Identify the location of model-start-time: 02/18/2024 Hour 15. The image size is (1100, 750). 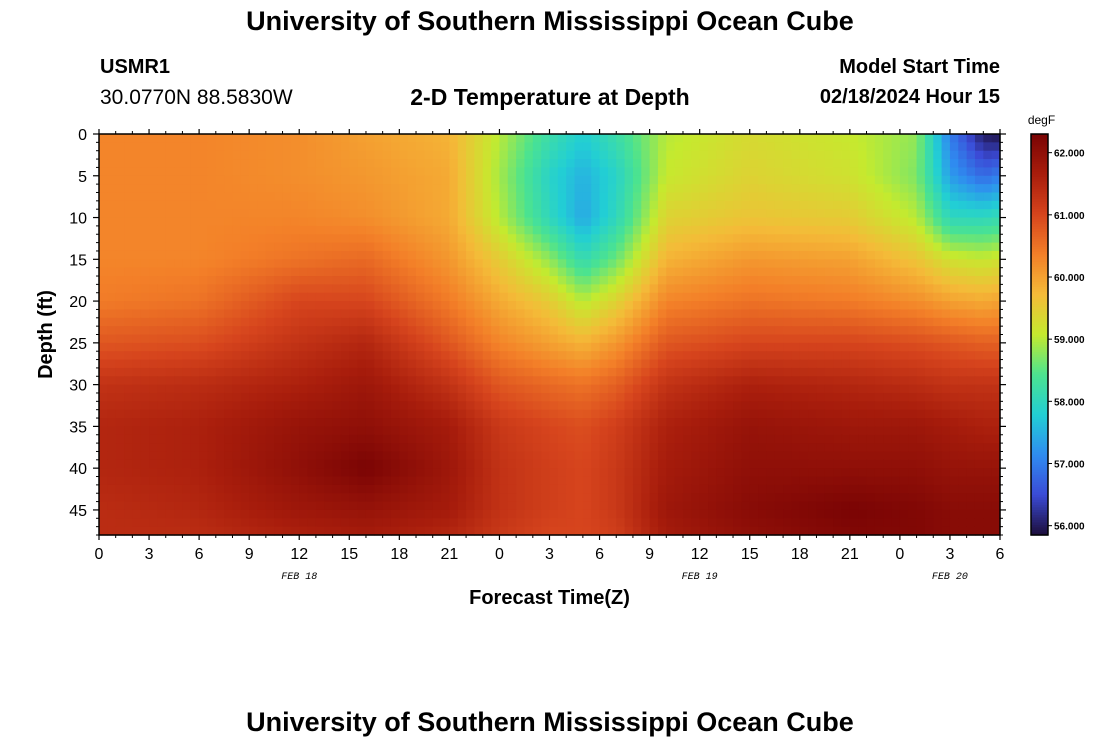
(909, 97).